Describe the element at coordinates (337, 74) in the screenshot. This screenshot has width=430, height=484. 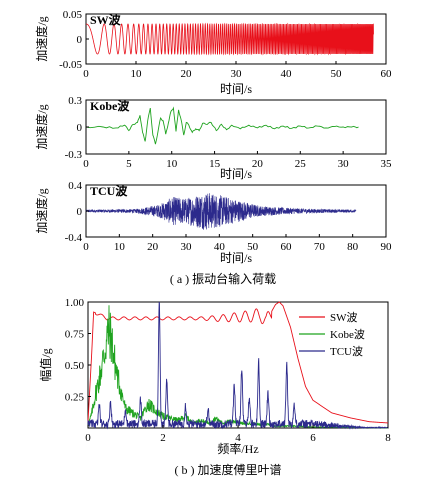
I see `sw-x-tick-label: 50` at that location.